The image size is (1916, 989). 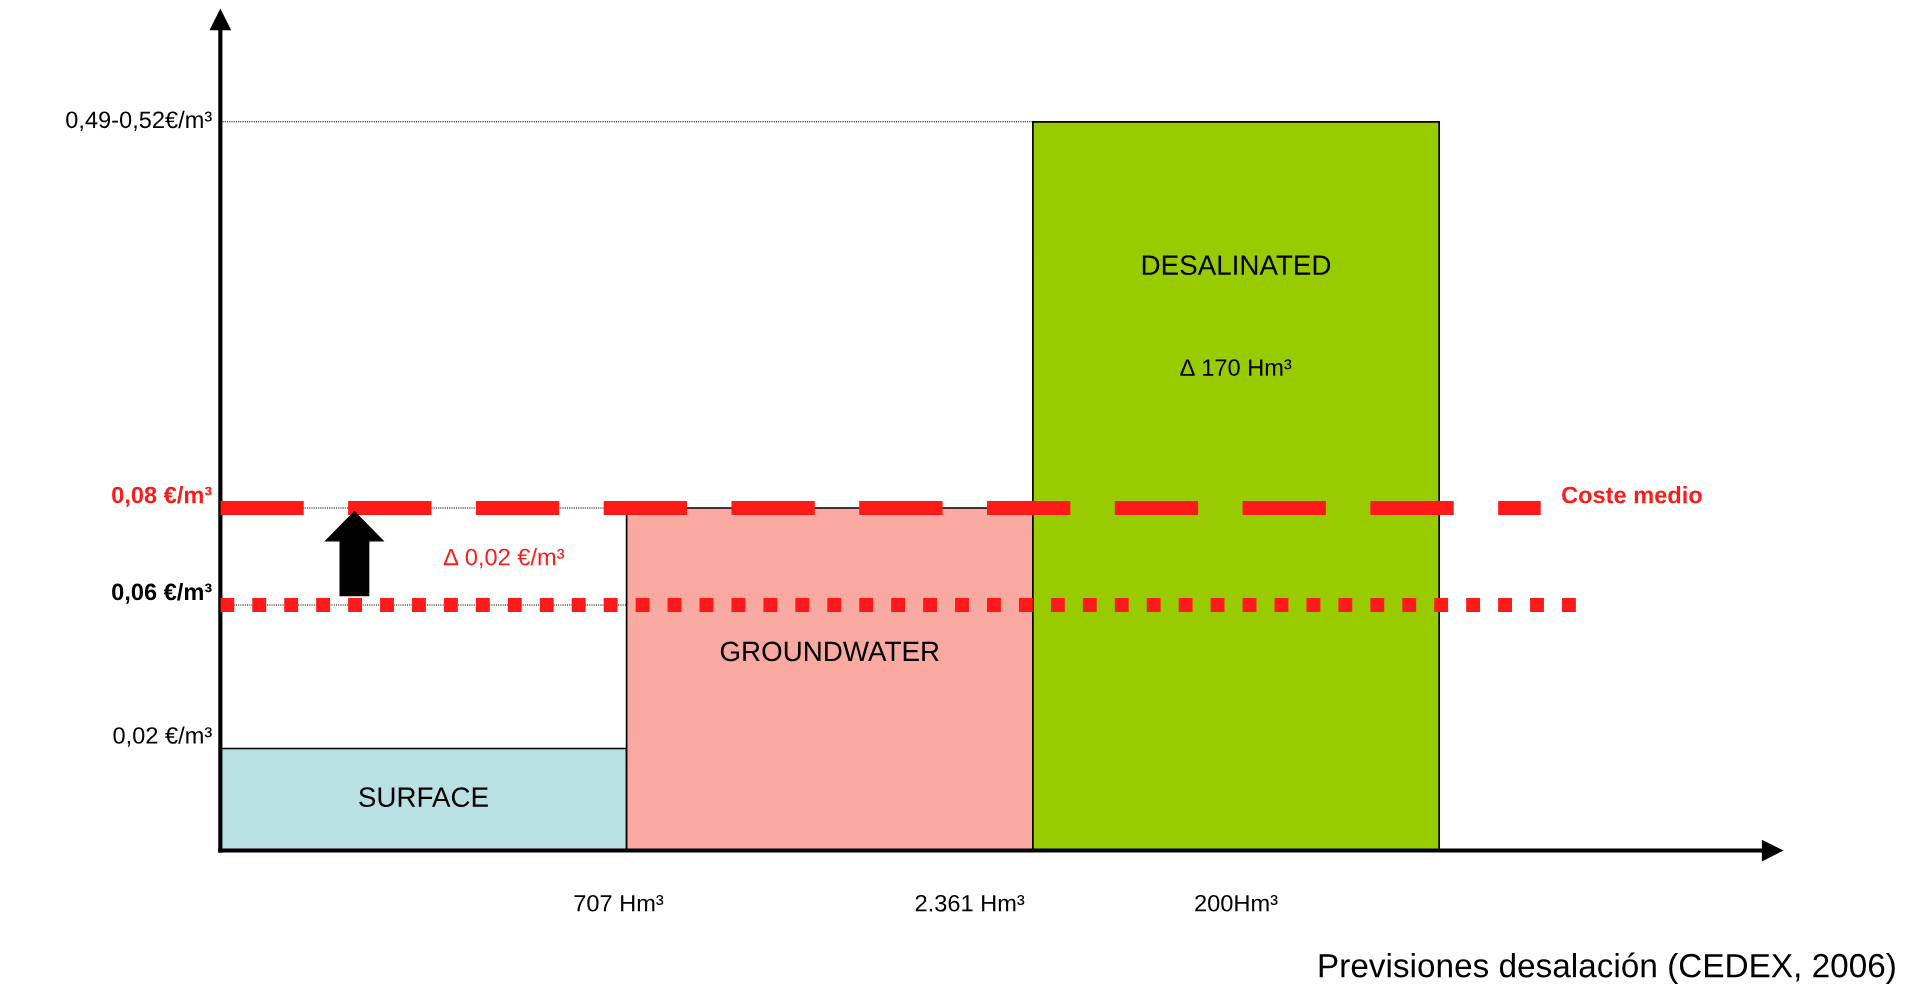 What do you see at coordinates (970, 903) in the screenshot?
I see `text: 2.361 Hm³` at bounding box center [970, 903].